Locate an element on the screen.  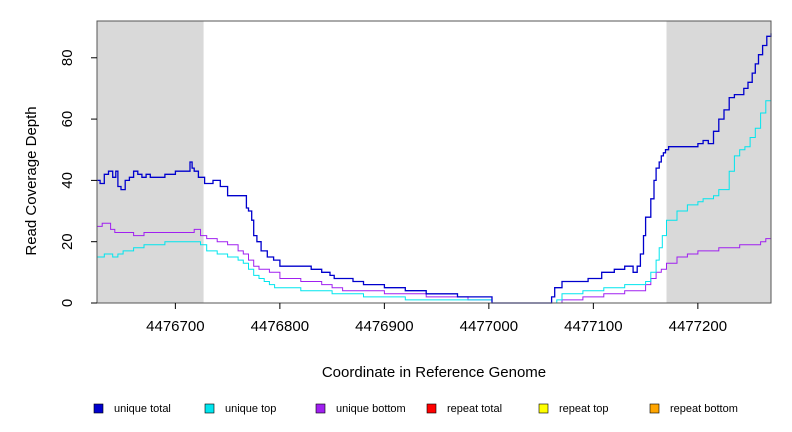
x-tick-label: 4476700 is located at coordinates (175, 326).